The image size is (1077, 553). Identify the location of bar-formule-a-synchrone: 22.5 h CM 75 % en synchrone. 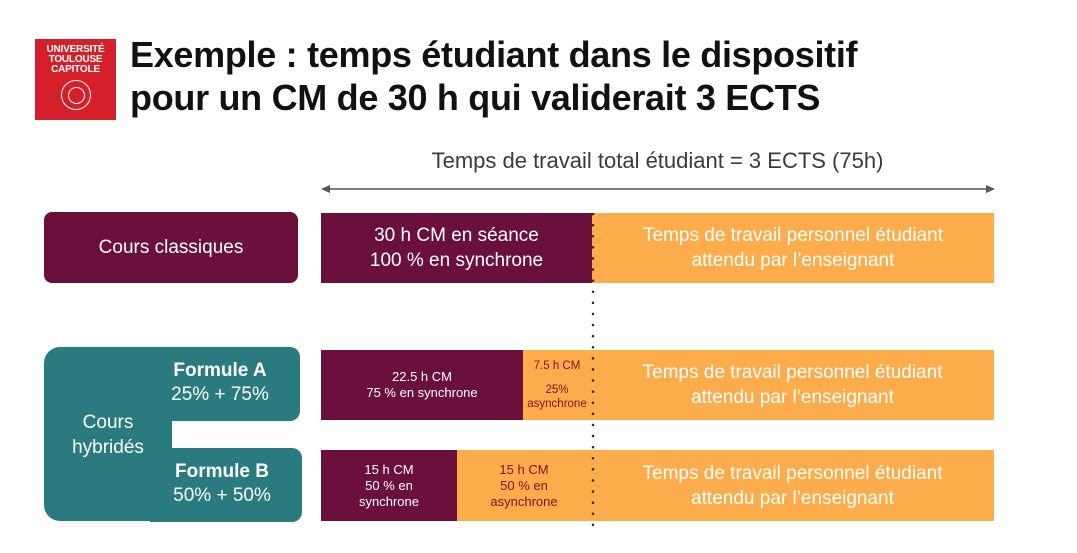
(422, 385).